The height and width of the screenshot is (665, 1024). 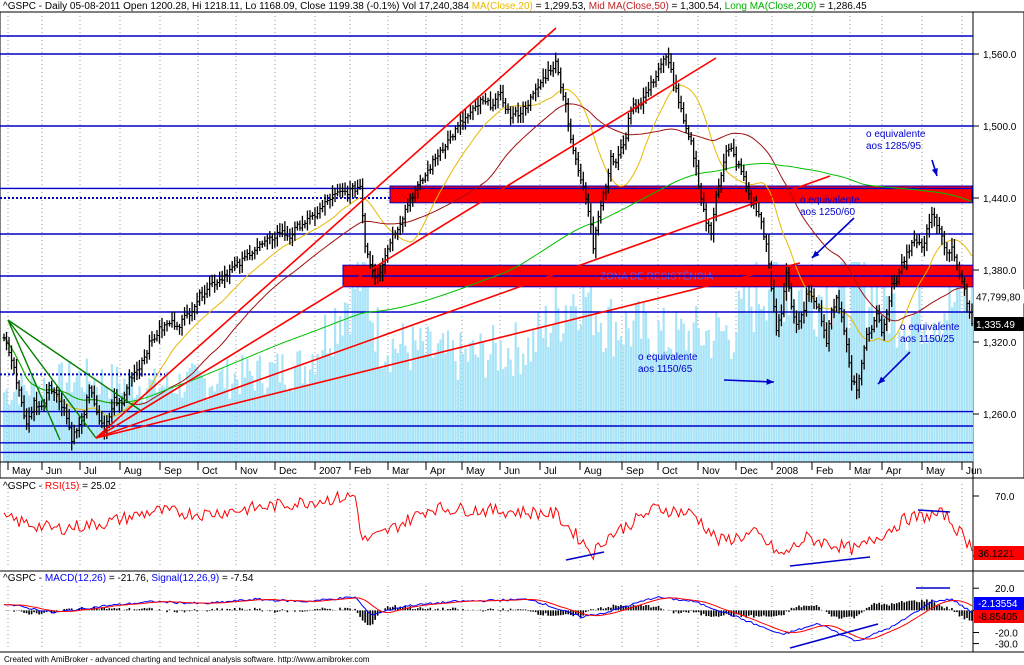 I want to click on ma50-value: = 1,300.54,, so click(x=696, y=6).